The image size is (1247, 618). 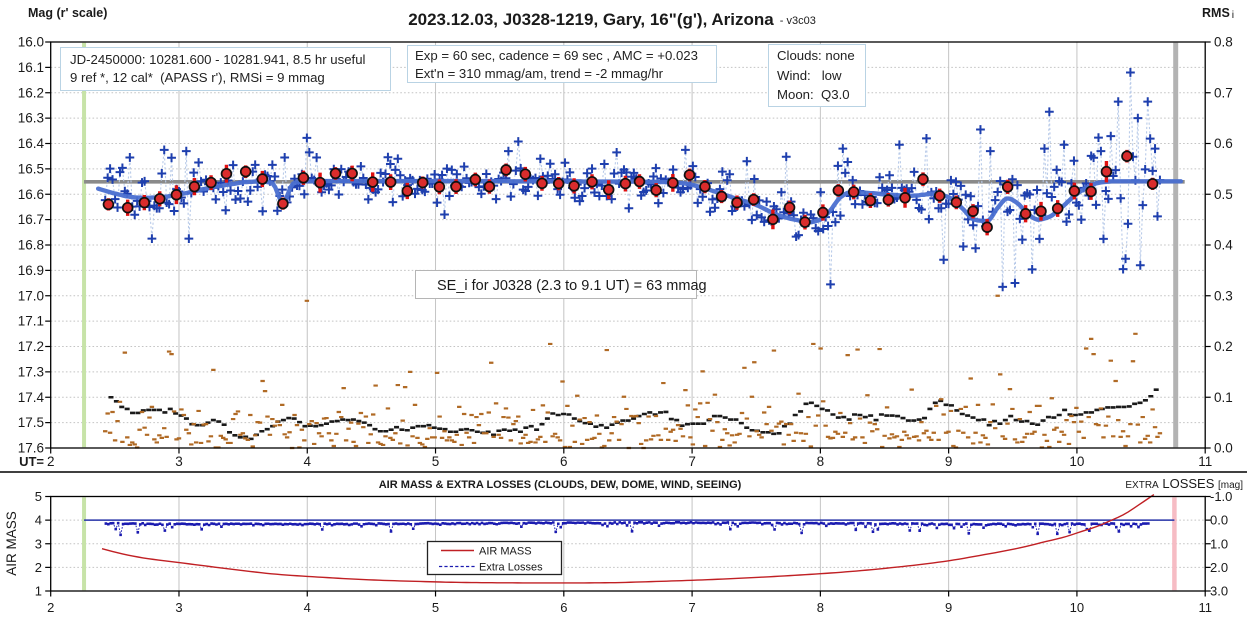 I want to click on annotation-box-sei-frame, so click(x=556, y=284).